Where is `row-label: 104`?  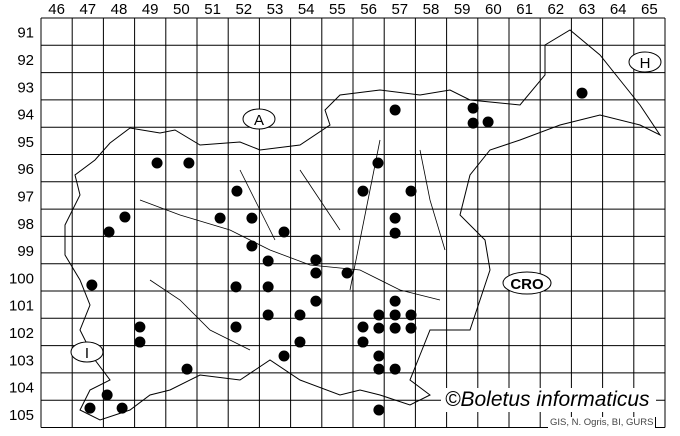
row-label: 104 is located at coordinates (21, 388).